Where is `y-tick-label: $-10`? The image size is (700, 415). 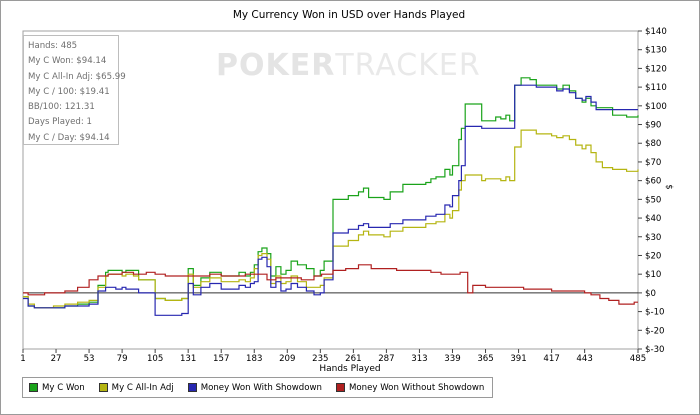
y-tick-label: $-10 is located at coordinates (655, 313).